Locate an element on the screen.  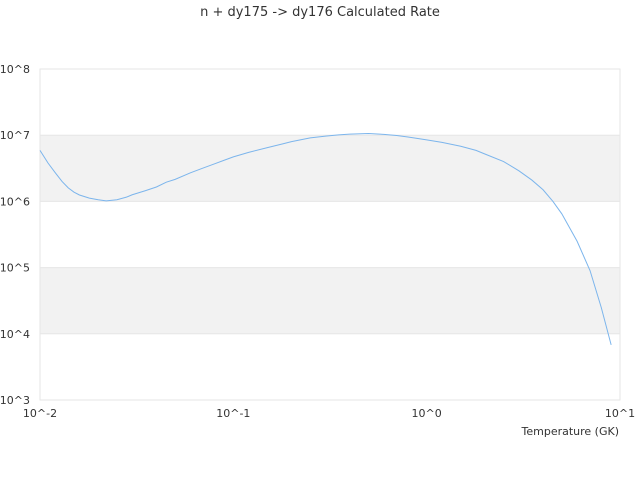
x-tick-label: 10^1 is located at coordinates (620, 413).